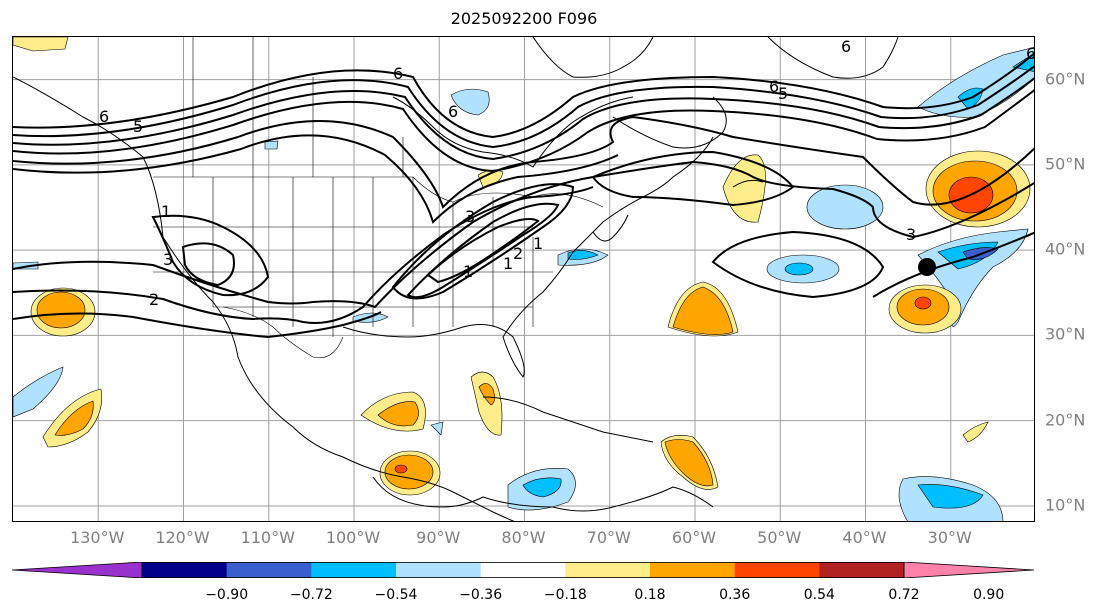 The width and height of the screenshot is (1105, 615). I want to click on longitude-label: 40°W, so click(864, 537).